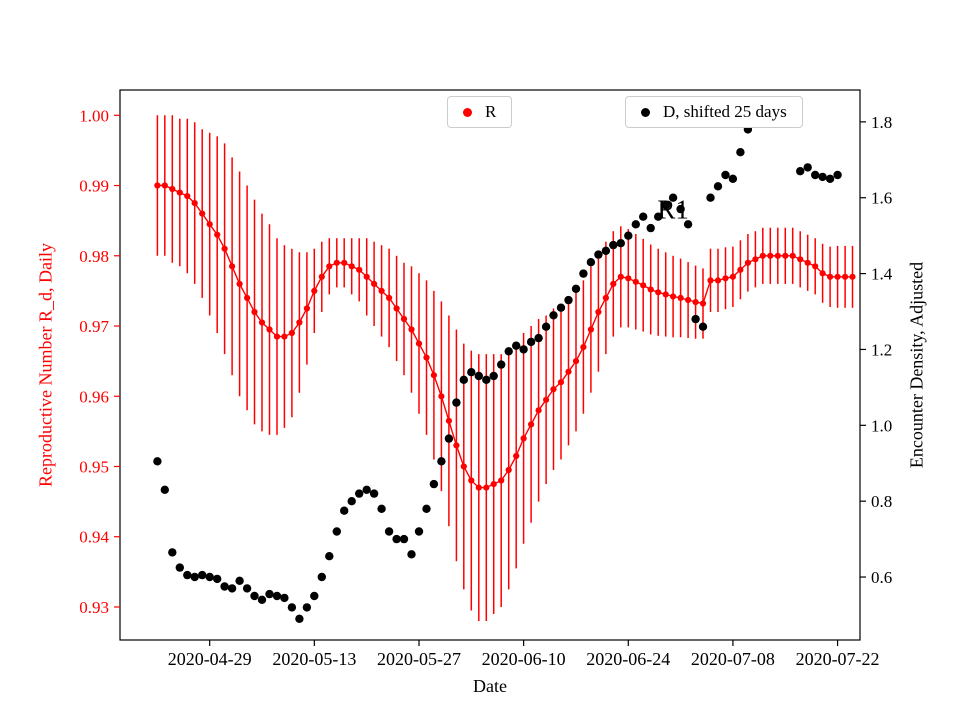 This screenshot has height=720, width=960. I want to click on right-tick-label: 1.0, so click(881, 425).